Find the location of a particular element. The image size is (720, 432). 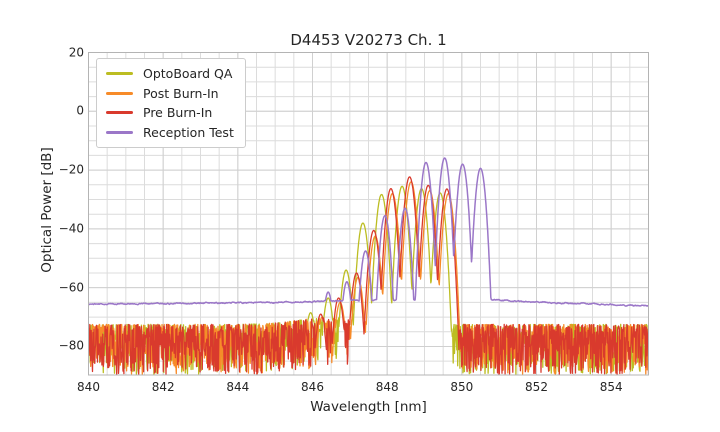

x-tick-label: 854 is located at coordinates (611, 387).